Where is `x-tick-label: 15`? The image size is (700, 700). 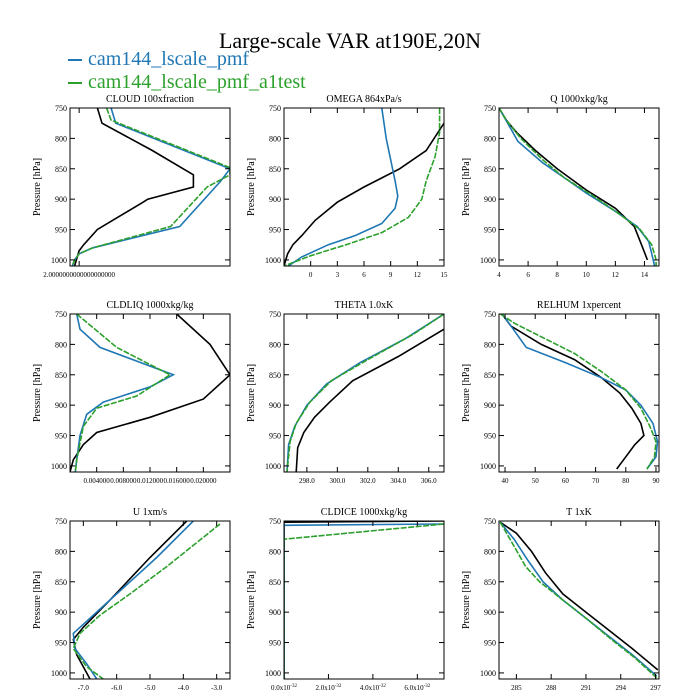
x-tick-label: 15 is located at coordinates (445, 275).